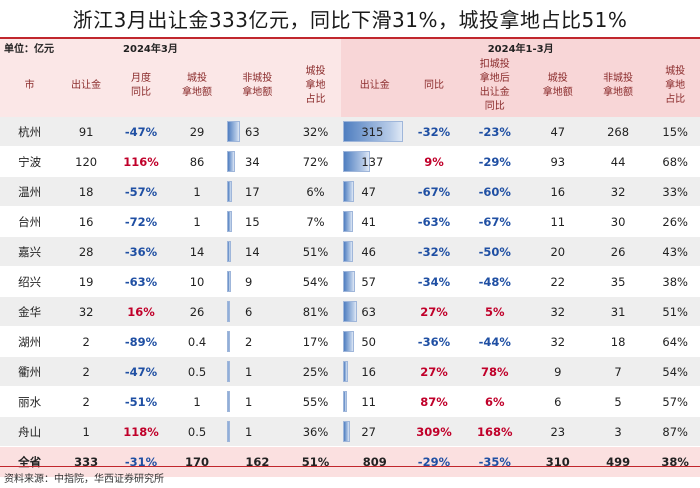 This screenshot has width=700, height=488. What do you see at coordinates (86, 341) in the screenshot?
I see `cell-m-amount: 2` at bounding box center [86, 341].